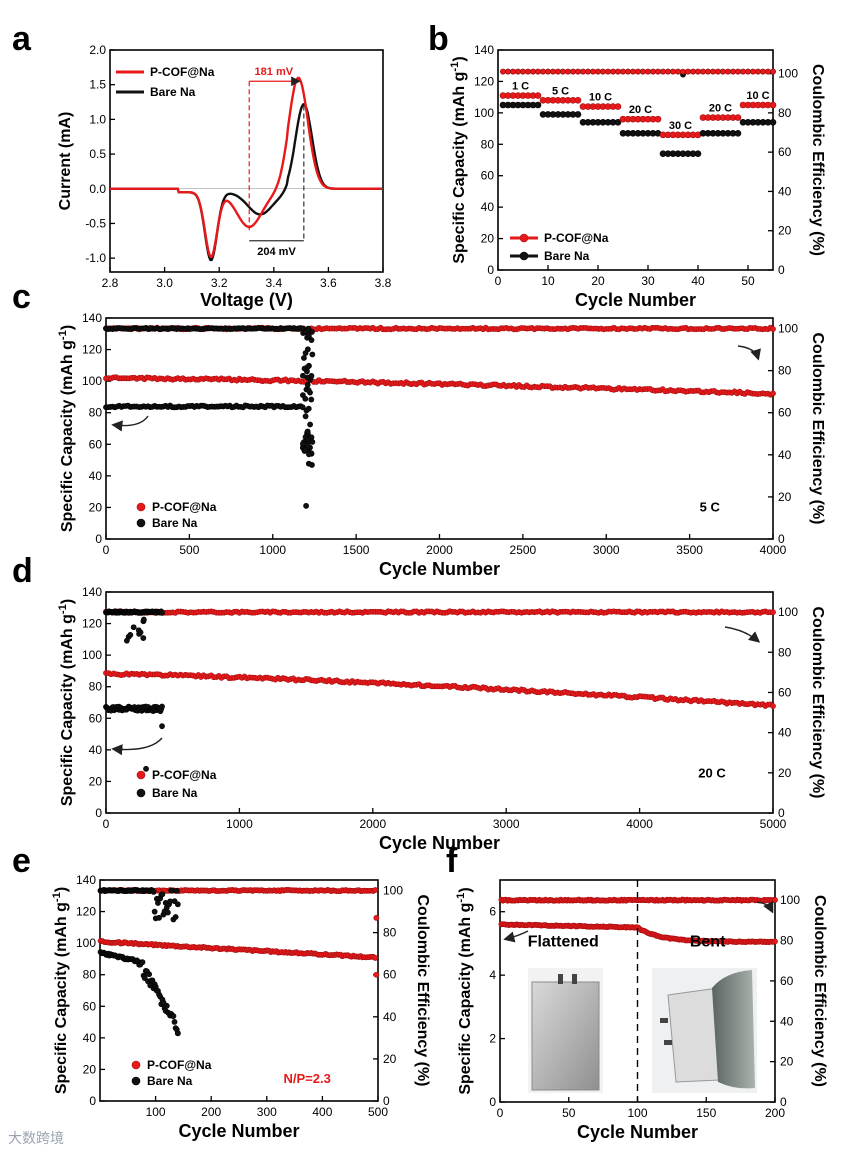 The width and height of the screenshot is (845, 1156). Describe the element at coordinates (484, 113) in the screenshot. I see `y-tick-label: 100` at that location.